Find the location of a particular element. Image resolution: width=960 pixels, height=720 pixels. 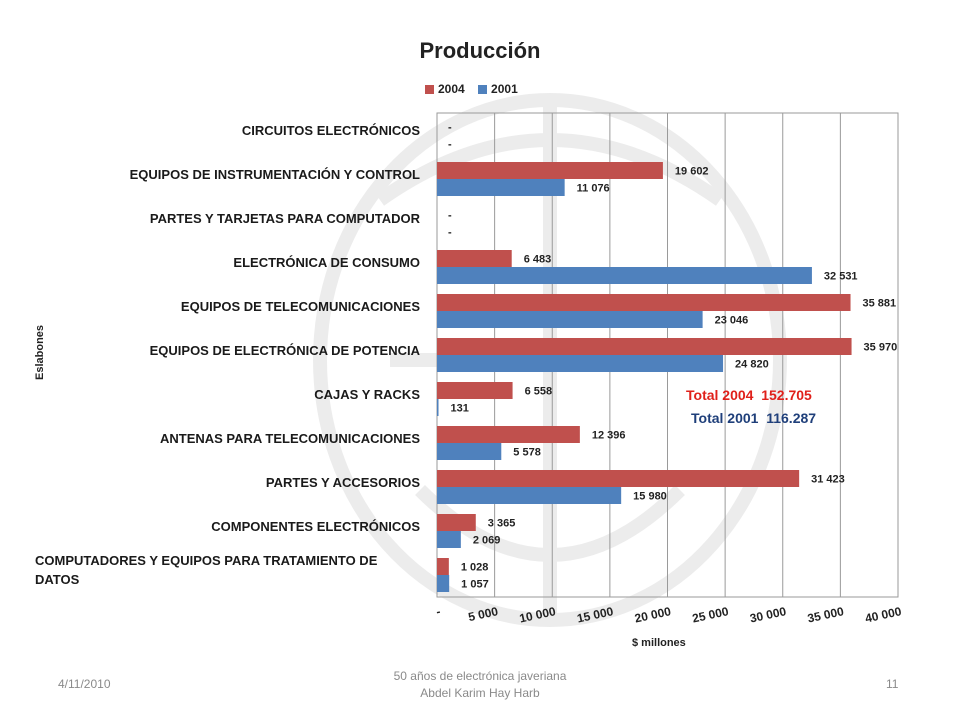

legend-swatch-2004 is located at coordinates (429, 90).